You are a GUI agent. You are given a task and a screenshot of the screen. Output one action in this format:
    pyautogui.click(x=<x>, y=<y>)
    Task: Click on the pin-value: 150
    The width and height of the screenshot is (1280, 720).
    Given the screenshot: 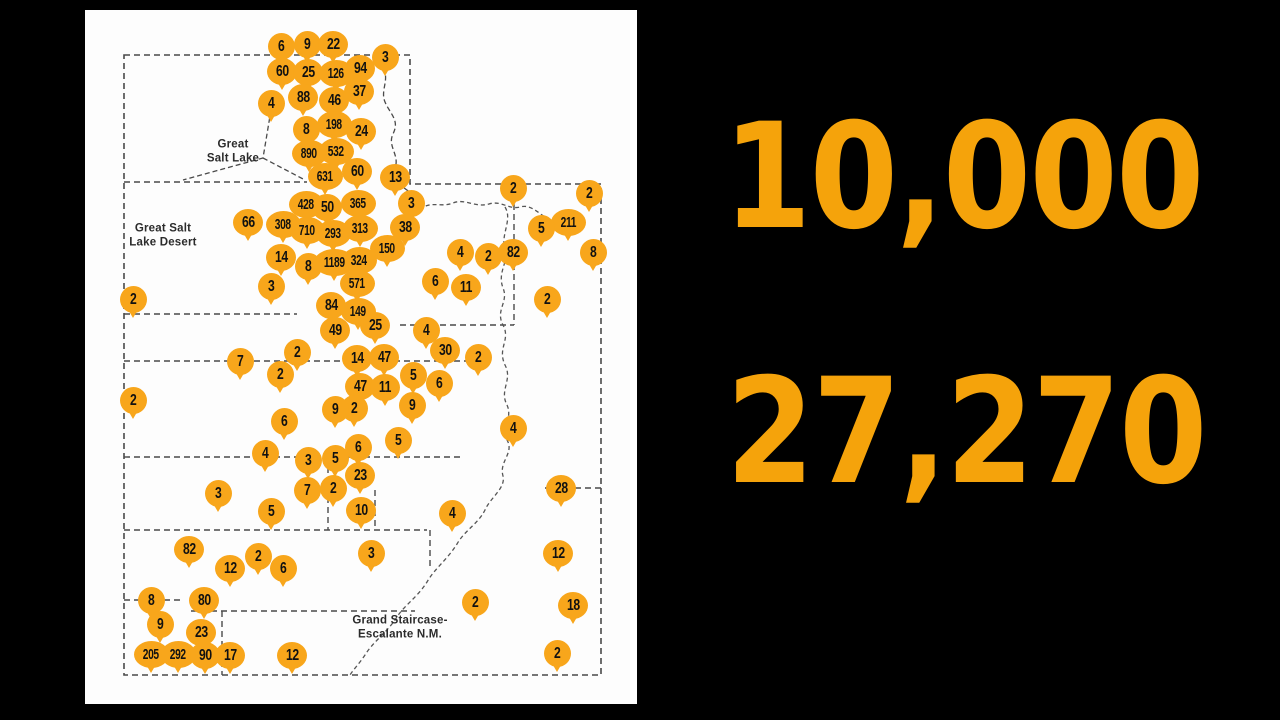 What is the action you would take?
    pyautogui.click(x=387, y=248)
    